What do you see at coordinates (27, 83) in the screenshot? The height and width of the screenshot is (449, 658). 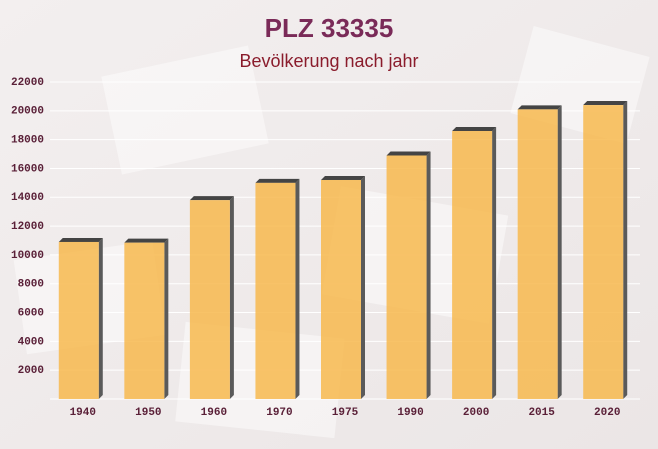 I see `y-tick-label: 22000` at bounding box center [27, 83].